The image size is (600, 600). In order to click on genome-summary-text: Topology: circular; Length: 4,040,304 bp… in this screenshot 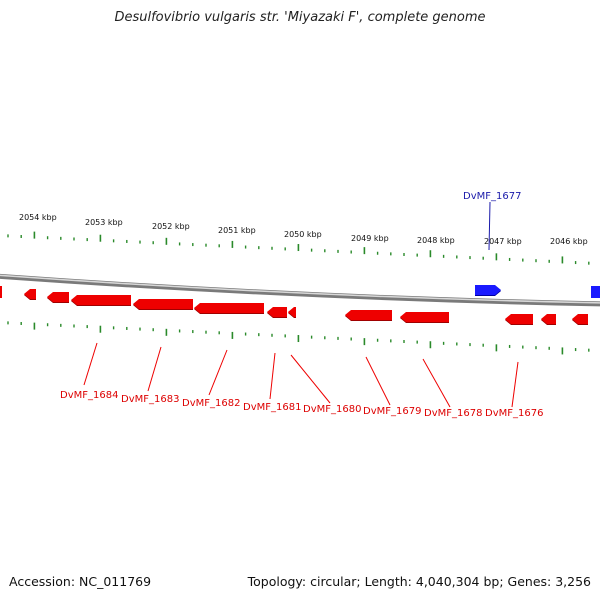, I will do `click(419, 581)`.